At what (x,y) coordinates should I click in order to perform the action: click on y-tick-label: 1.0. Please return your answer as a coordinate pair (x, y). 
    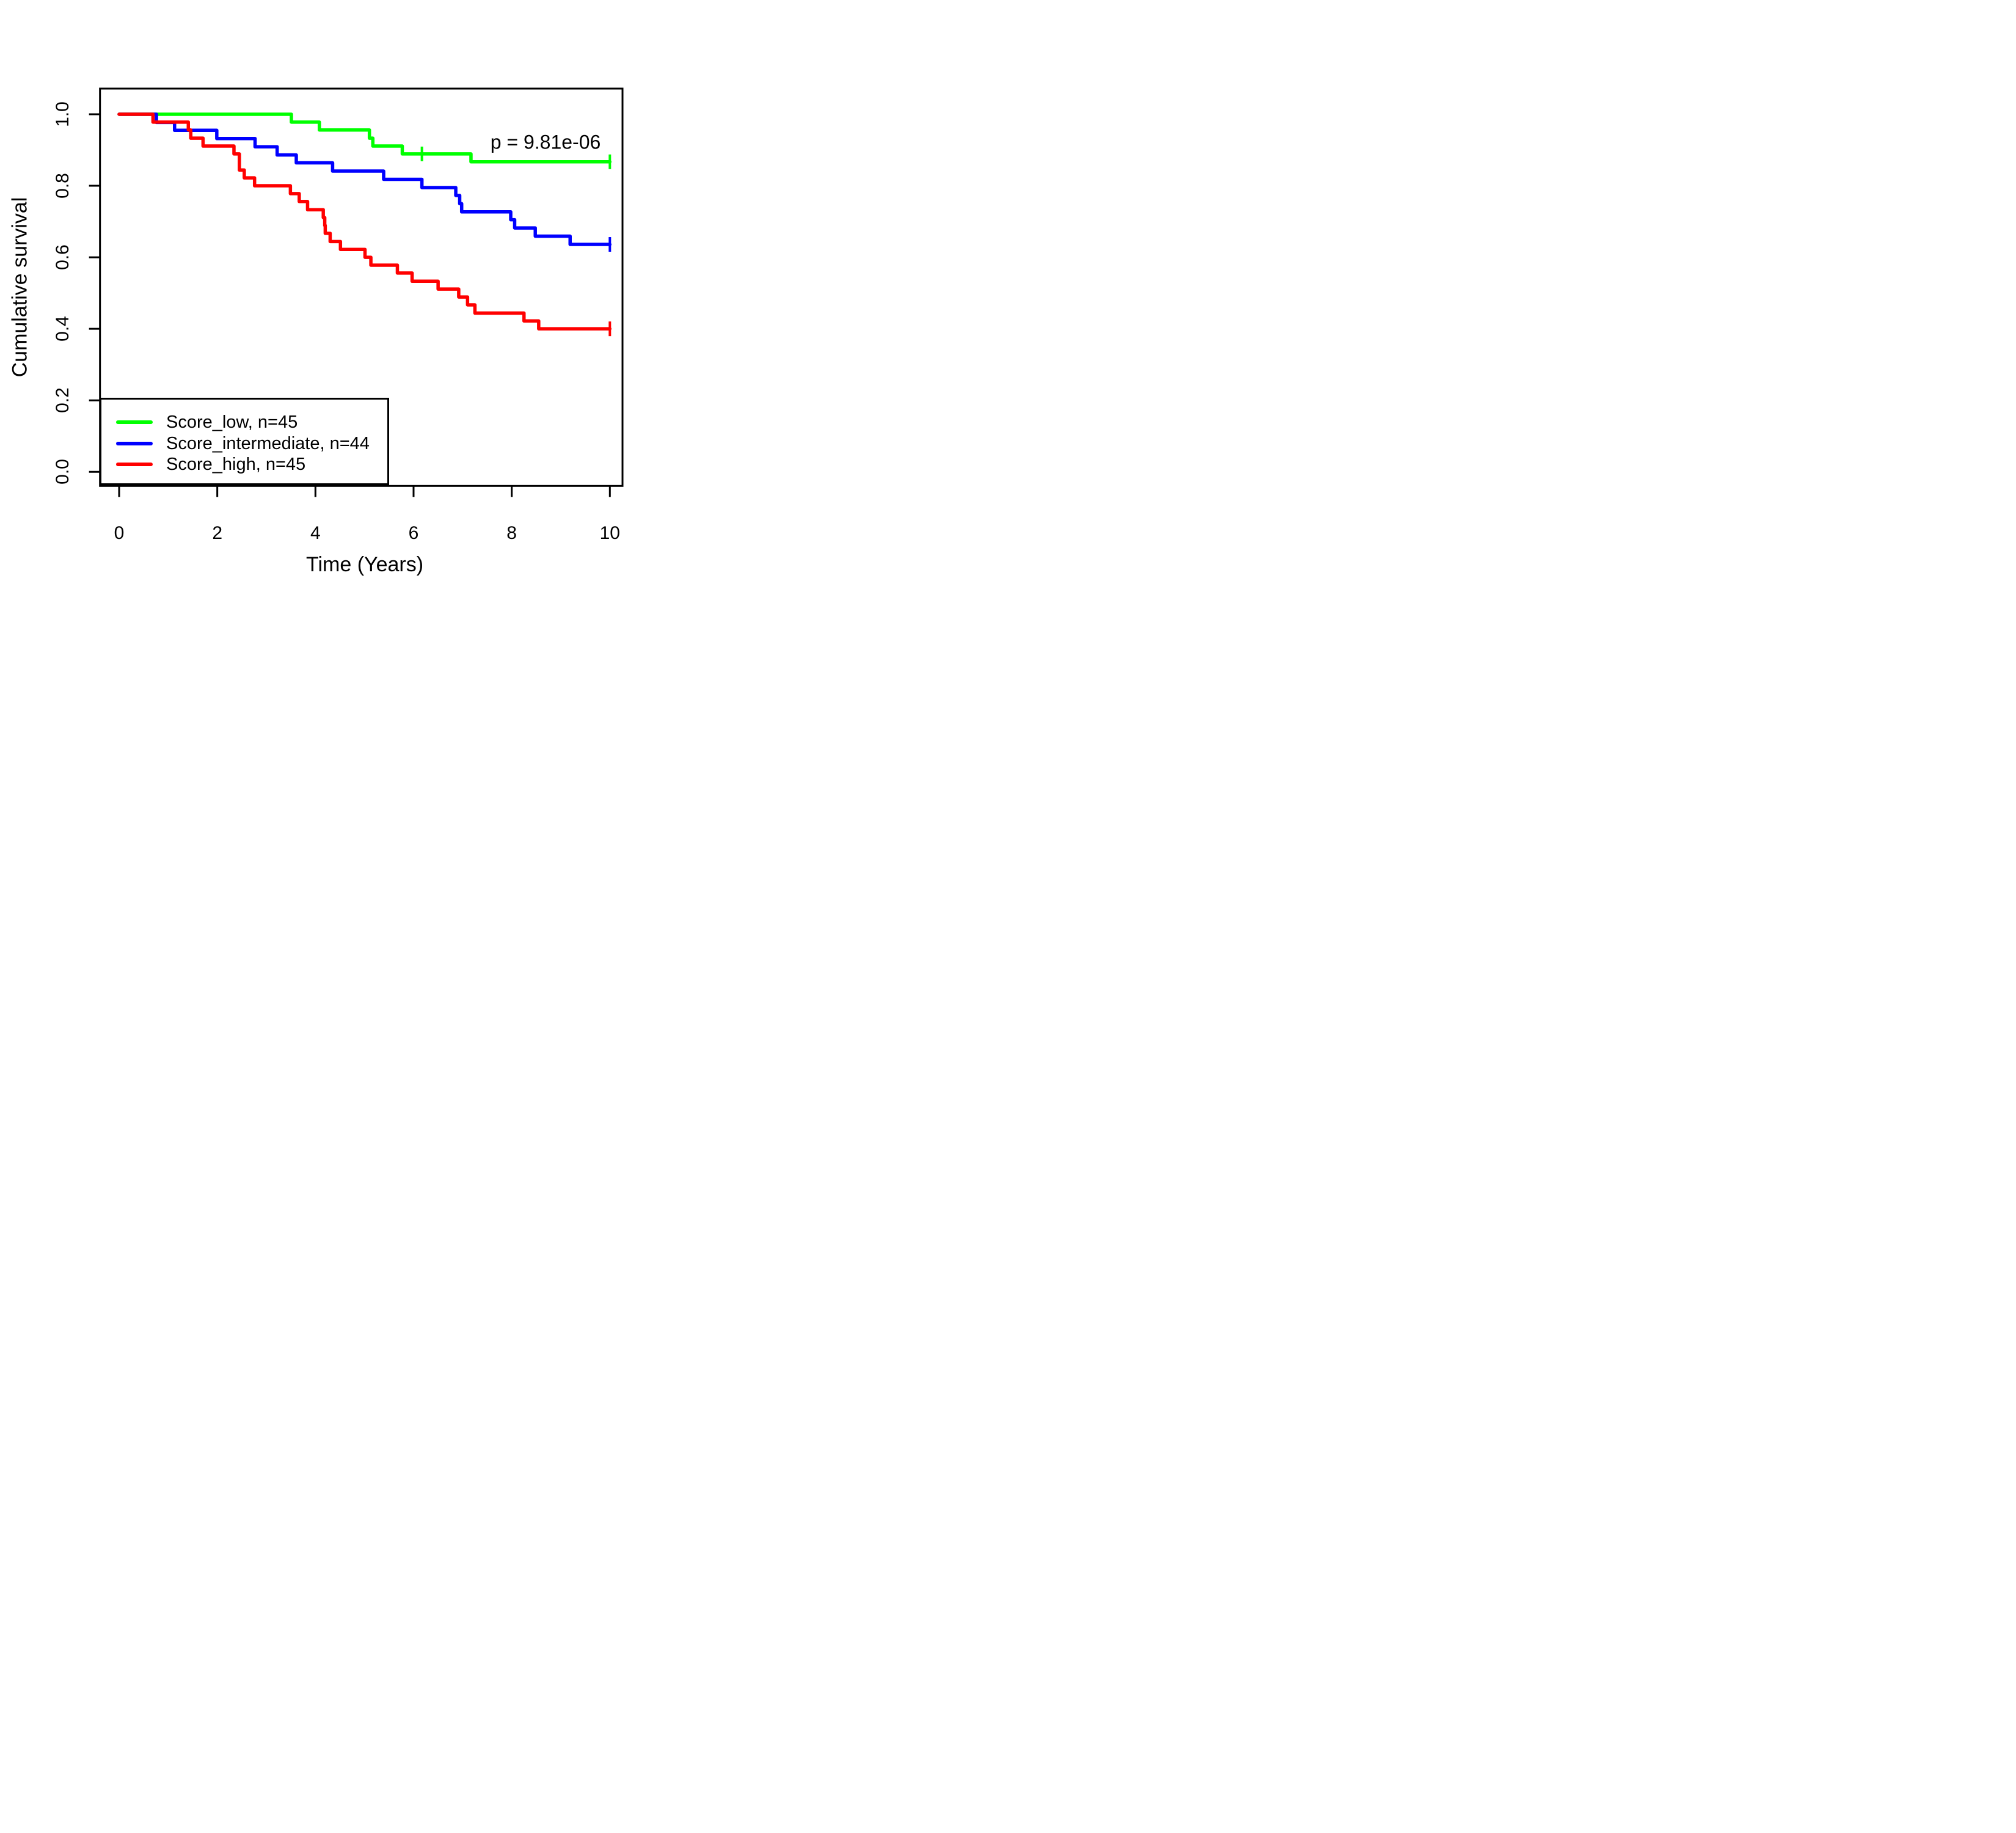
    Looking at the image, I should click on (63, 114).